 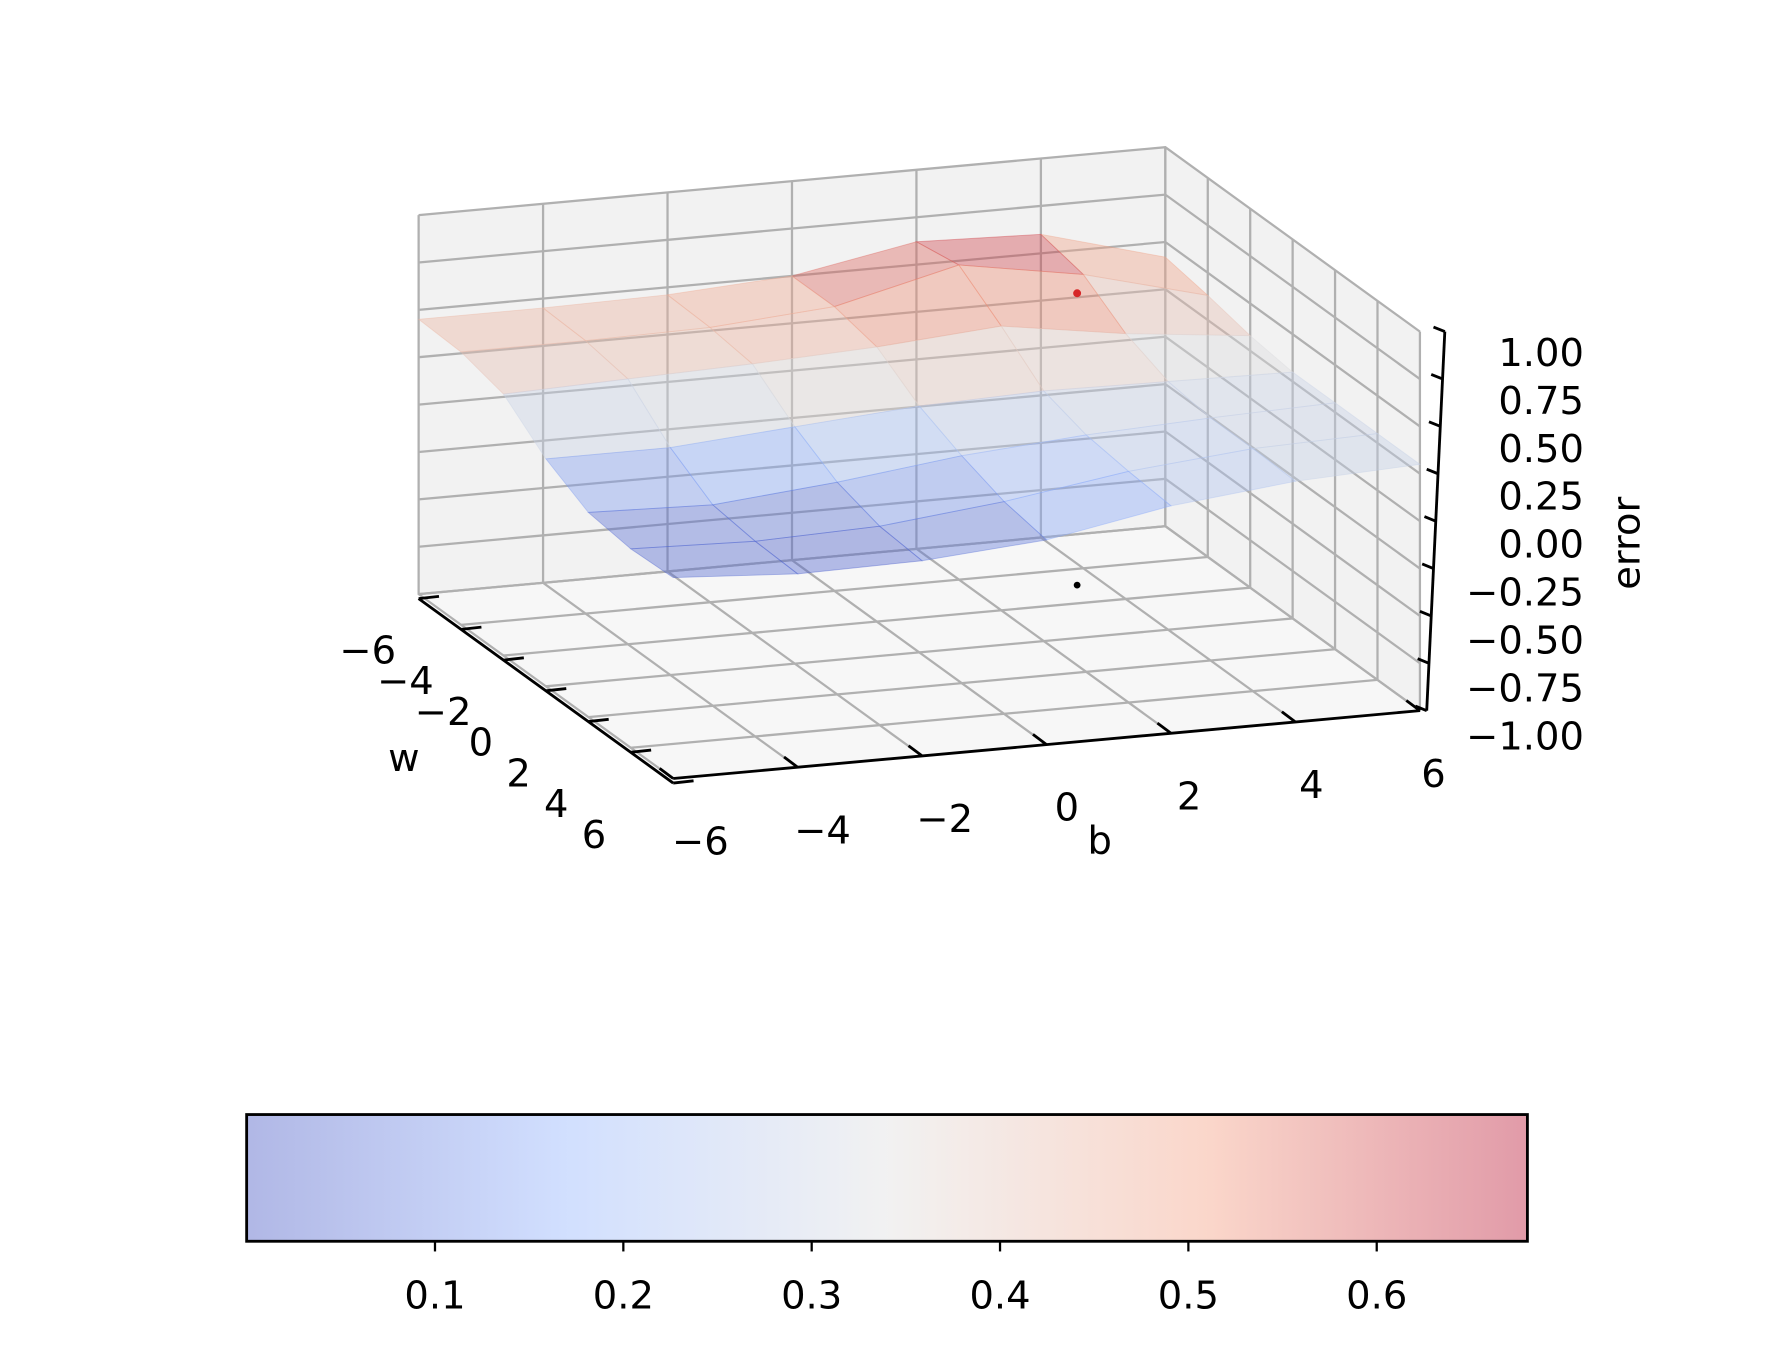 What do you see at coordinates (822, 830) in the screenshot?
I see `b-tick-label: −4` at bounding box center [822, 830].